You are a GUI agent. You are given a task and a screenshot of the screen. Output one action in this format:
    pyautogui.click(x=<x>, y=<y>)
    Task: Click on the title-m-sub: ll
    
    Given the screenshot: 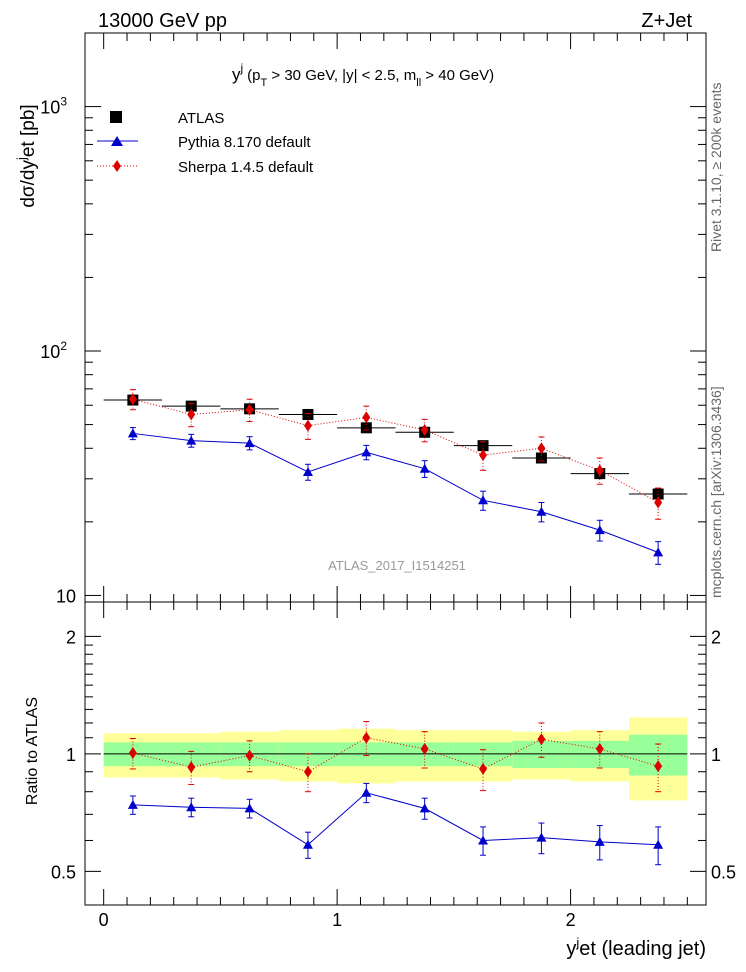 What is the action you would take?
    pyautogui.click(x=418, y=83)
    